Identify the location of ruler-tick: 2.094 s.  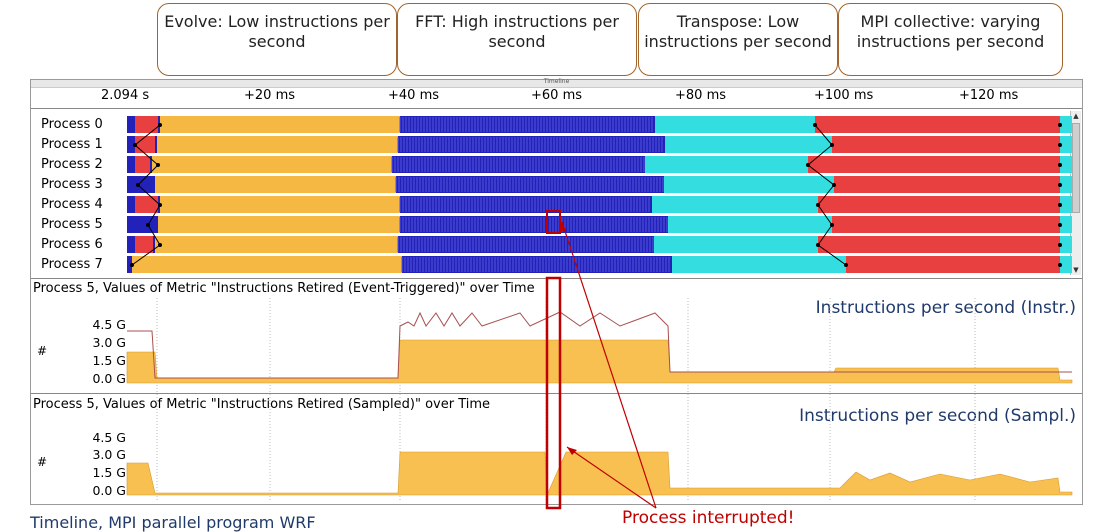
(125, 95).